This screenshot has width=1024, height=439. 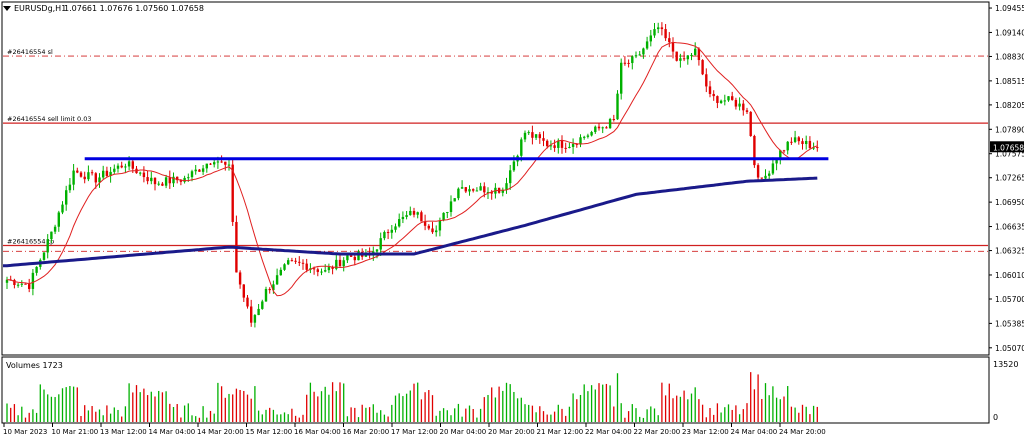 What do you see at coordinates (1009, 202) in the screenshot?
I see `price-tick-label: 1.06950` at bounding box center [1009, 202].